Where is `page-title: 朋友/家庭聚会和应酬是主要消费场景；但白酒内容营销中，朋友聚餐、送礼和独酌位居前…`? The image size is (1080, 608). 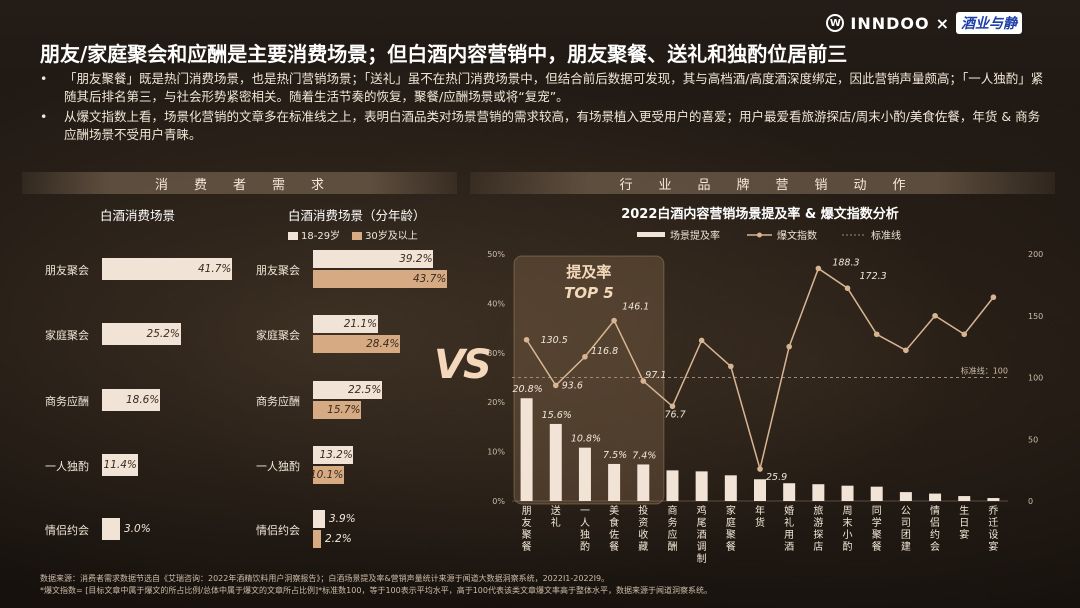
page-title: 朋友/家庭聚会和应酬是主要消费场景；但白酒内容营销中，朋友聚餐、送礼和独酌位居前… is located at coordinates (444, 54).